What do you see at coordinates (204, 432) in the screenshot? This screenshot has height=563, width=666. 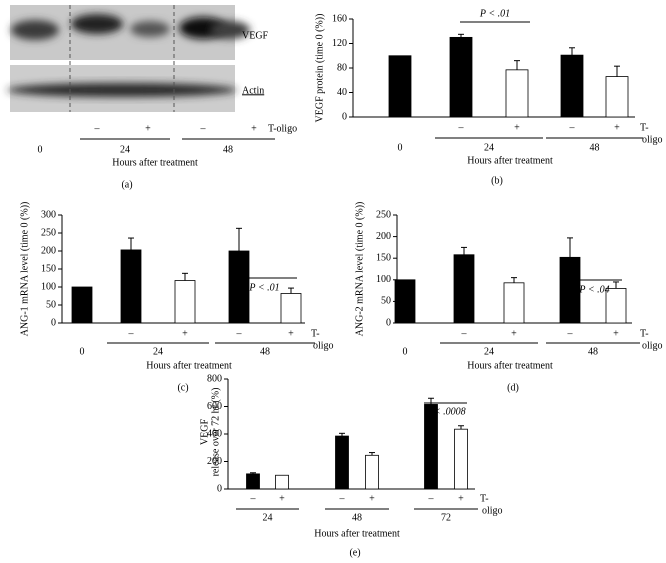 I see `y-axis-title: VEGF` at bounding box center [204, 432].